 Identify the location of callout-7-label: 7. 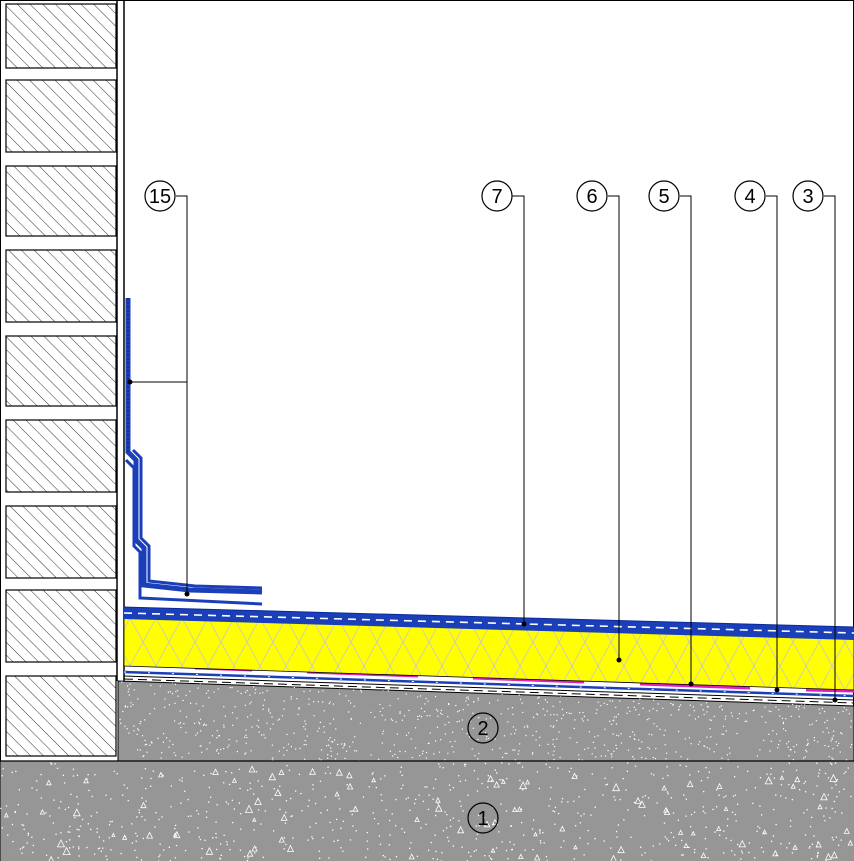
(496, 197).